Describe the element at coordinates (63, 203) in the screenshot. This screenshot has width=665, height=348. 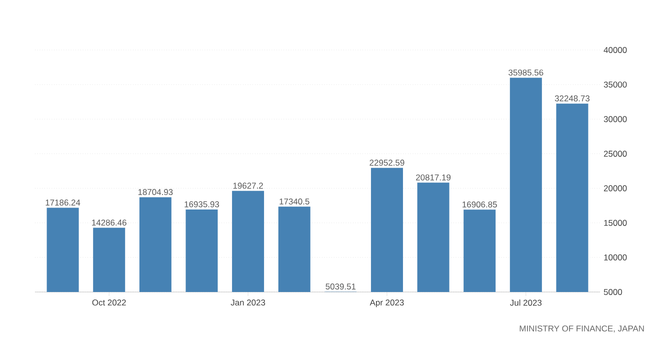
I see `data-label: 17186.24` at that location.